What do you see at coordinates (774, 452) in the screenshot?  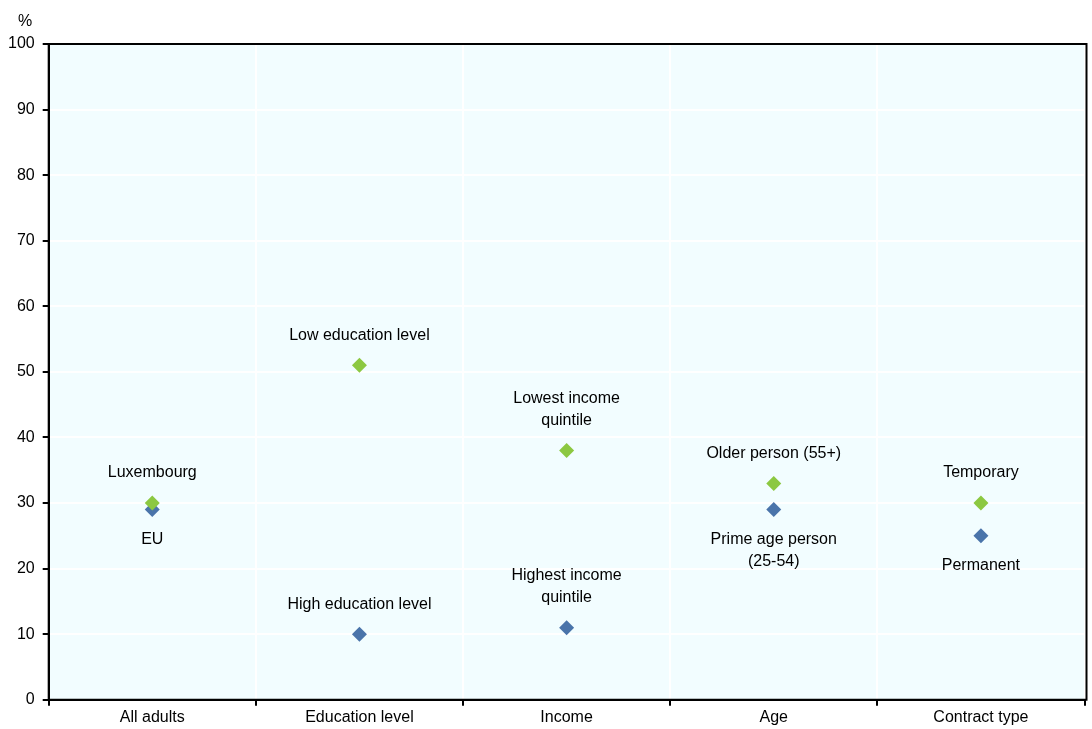 I see `annotation: Older person (55+)` at bounding box center [774, 452].